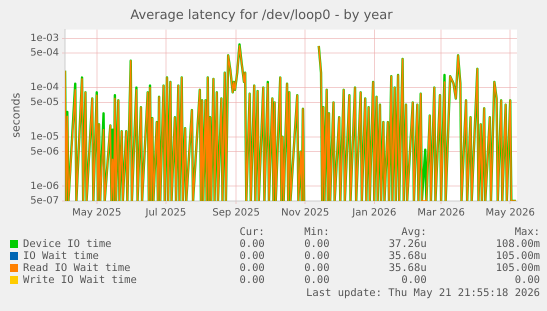 The width and height of the screenshot is (547, 311). Describe the element at coordinates (441, 213) in the screenshot. I see `x-tick-label: Mar 2026` at that location.